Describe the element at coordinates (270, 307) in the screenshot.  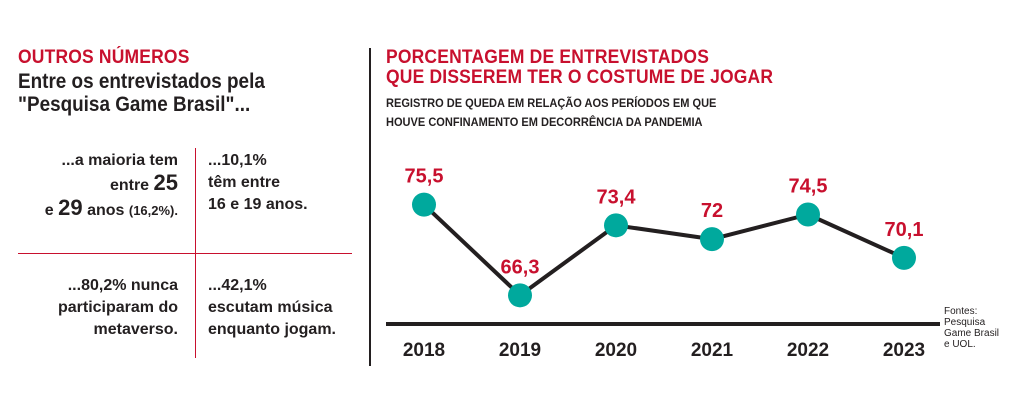
I see `stat4-line2: escutam música` at that location.